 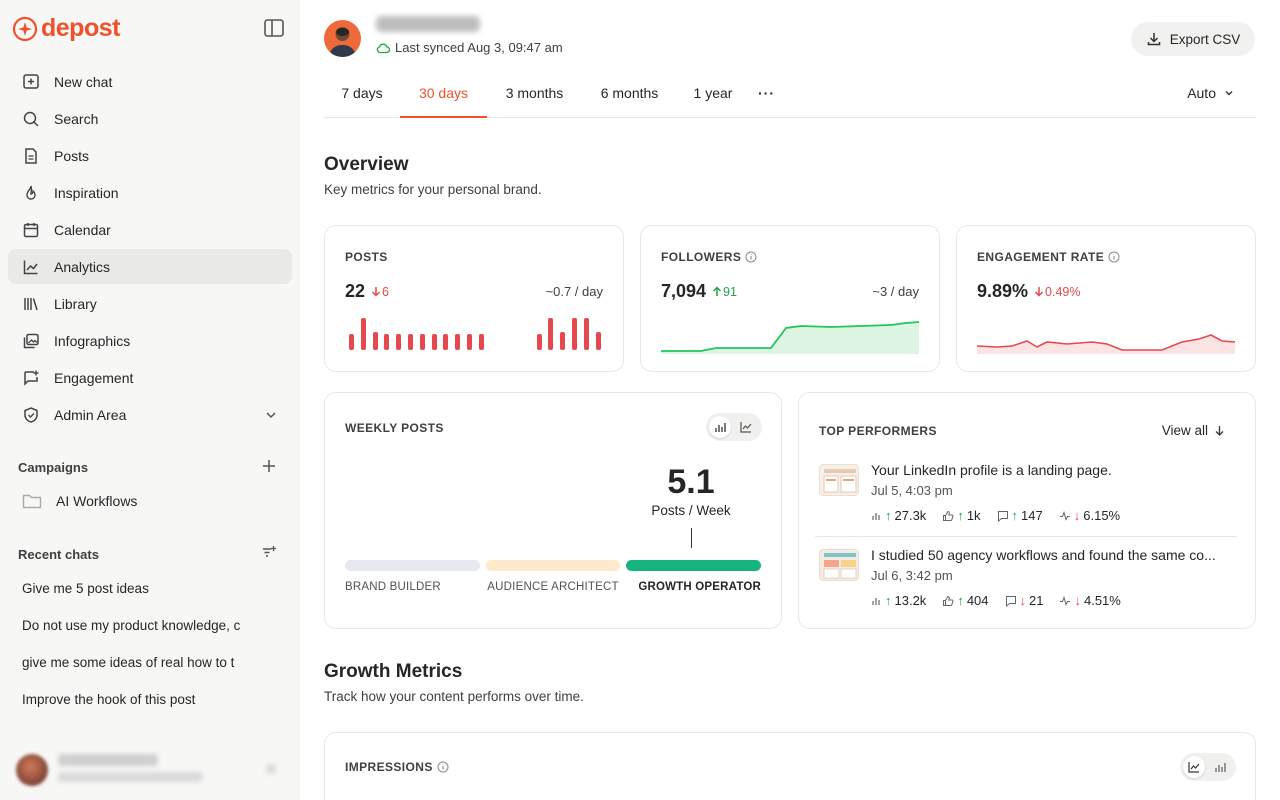 What do you see at coordinates (108, 760) in the screenshot?
I see `user-name-blurred` at bounding box center [108, 760].